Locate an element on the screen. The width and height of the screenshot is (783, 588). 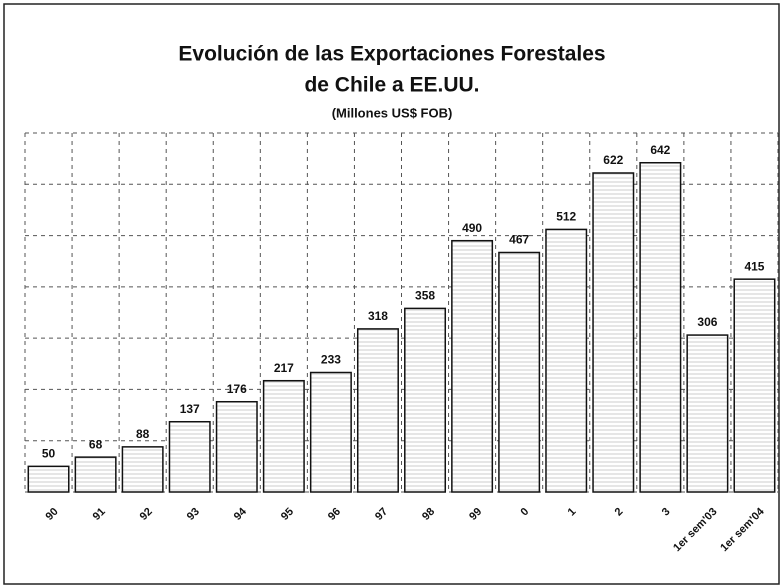
data-label: 306 is located at coordinates (707, 322).